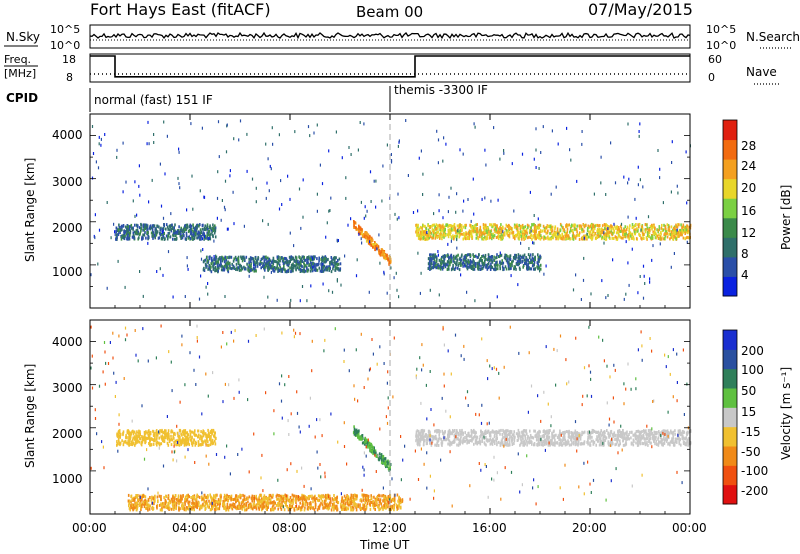 The width and height of the screenshot is (800, 554). What do you see at coordinates (640, 9) in the screenshot?
I see `date-label: 07/May/2015` at bounding box center [640, 9].